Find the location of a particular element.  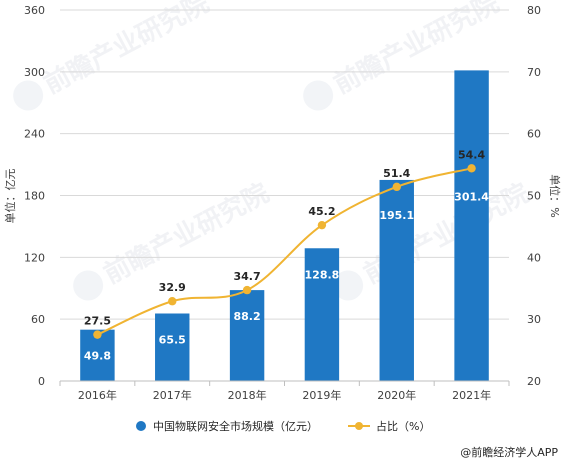

y2-tick-label: 60 is located at coordinates (534, 134).